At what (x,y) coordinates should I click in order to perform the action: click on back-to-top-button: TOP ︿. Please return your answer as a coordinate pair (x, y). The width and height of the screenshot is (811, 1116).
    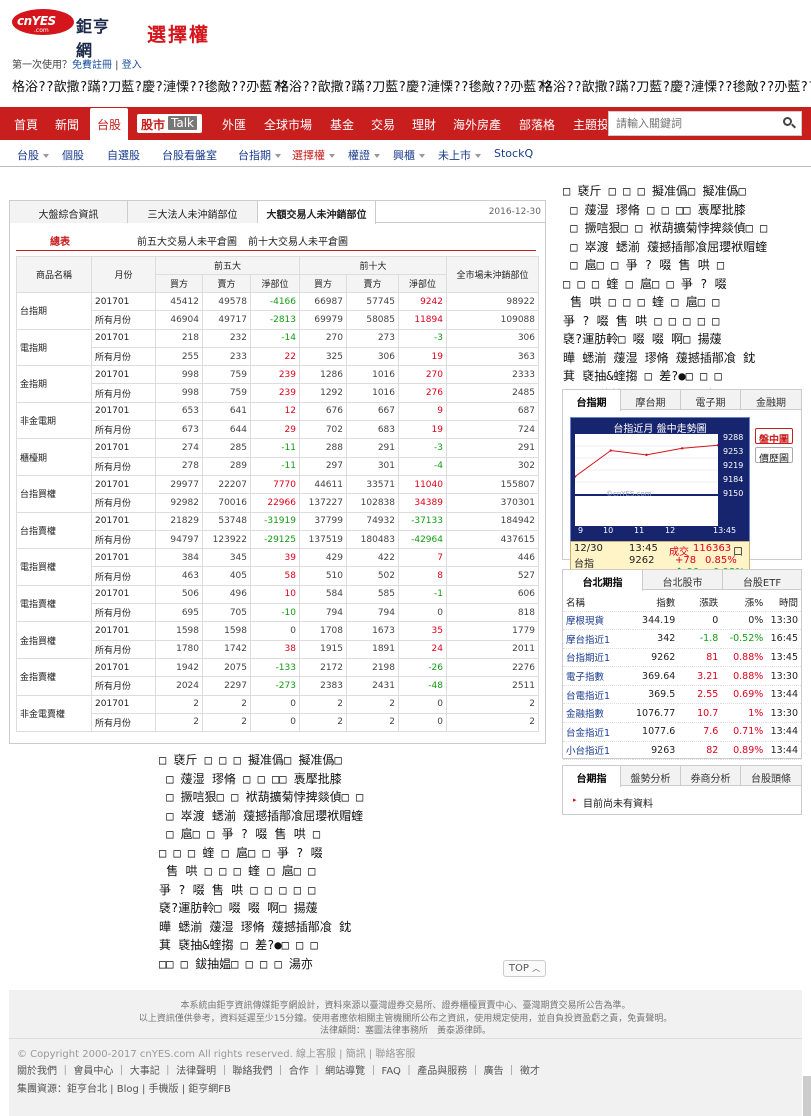
    Looking at the image, I should click on (524, 968).